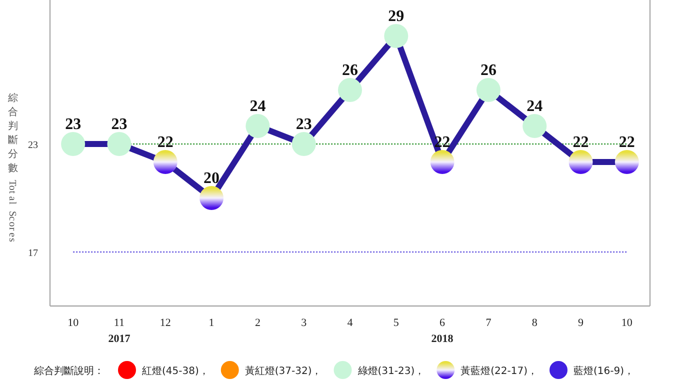 Image resolution: width=680 pixels, height=382 pixels. Describe the element at coordinates (304, 323) in the screenshot. I see `x-tick-label: 3` at that location.